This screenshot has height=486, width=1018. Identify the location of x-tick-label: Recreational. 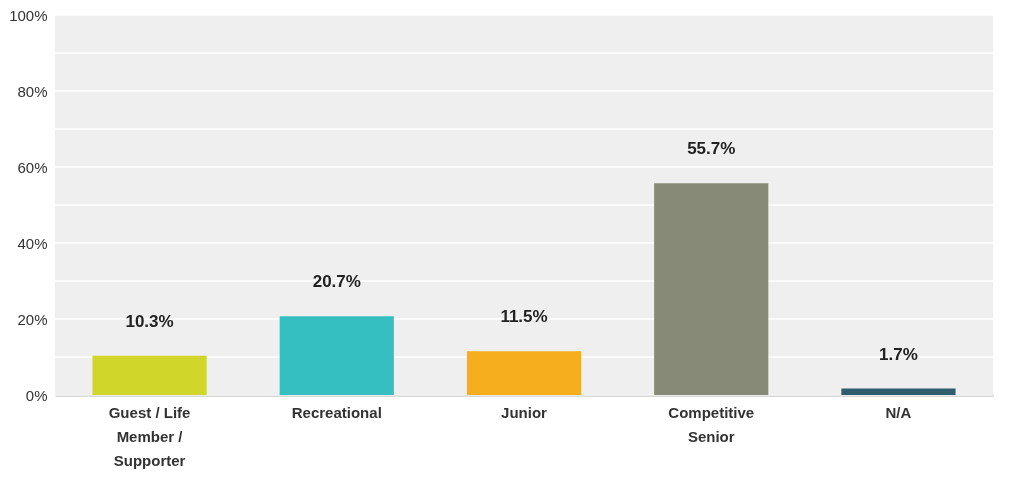
(336, 412).